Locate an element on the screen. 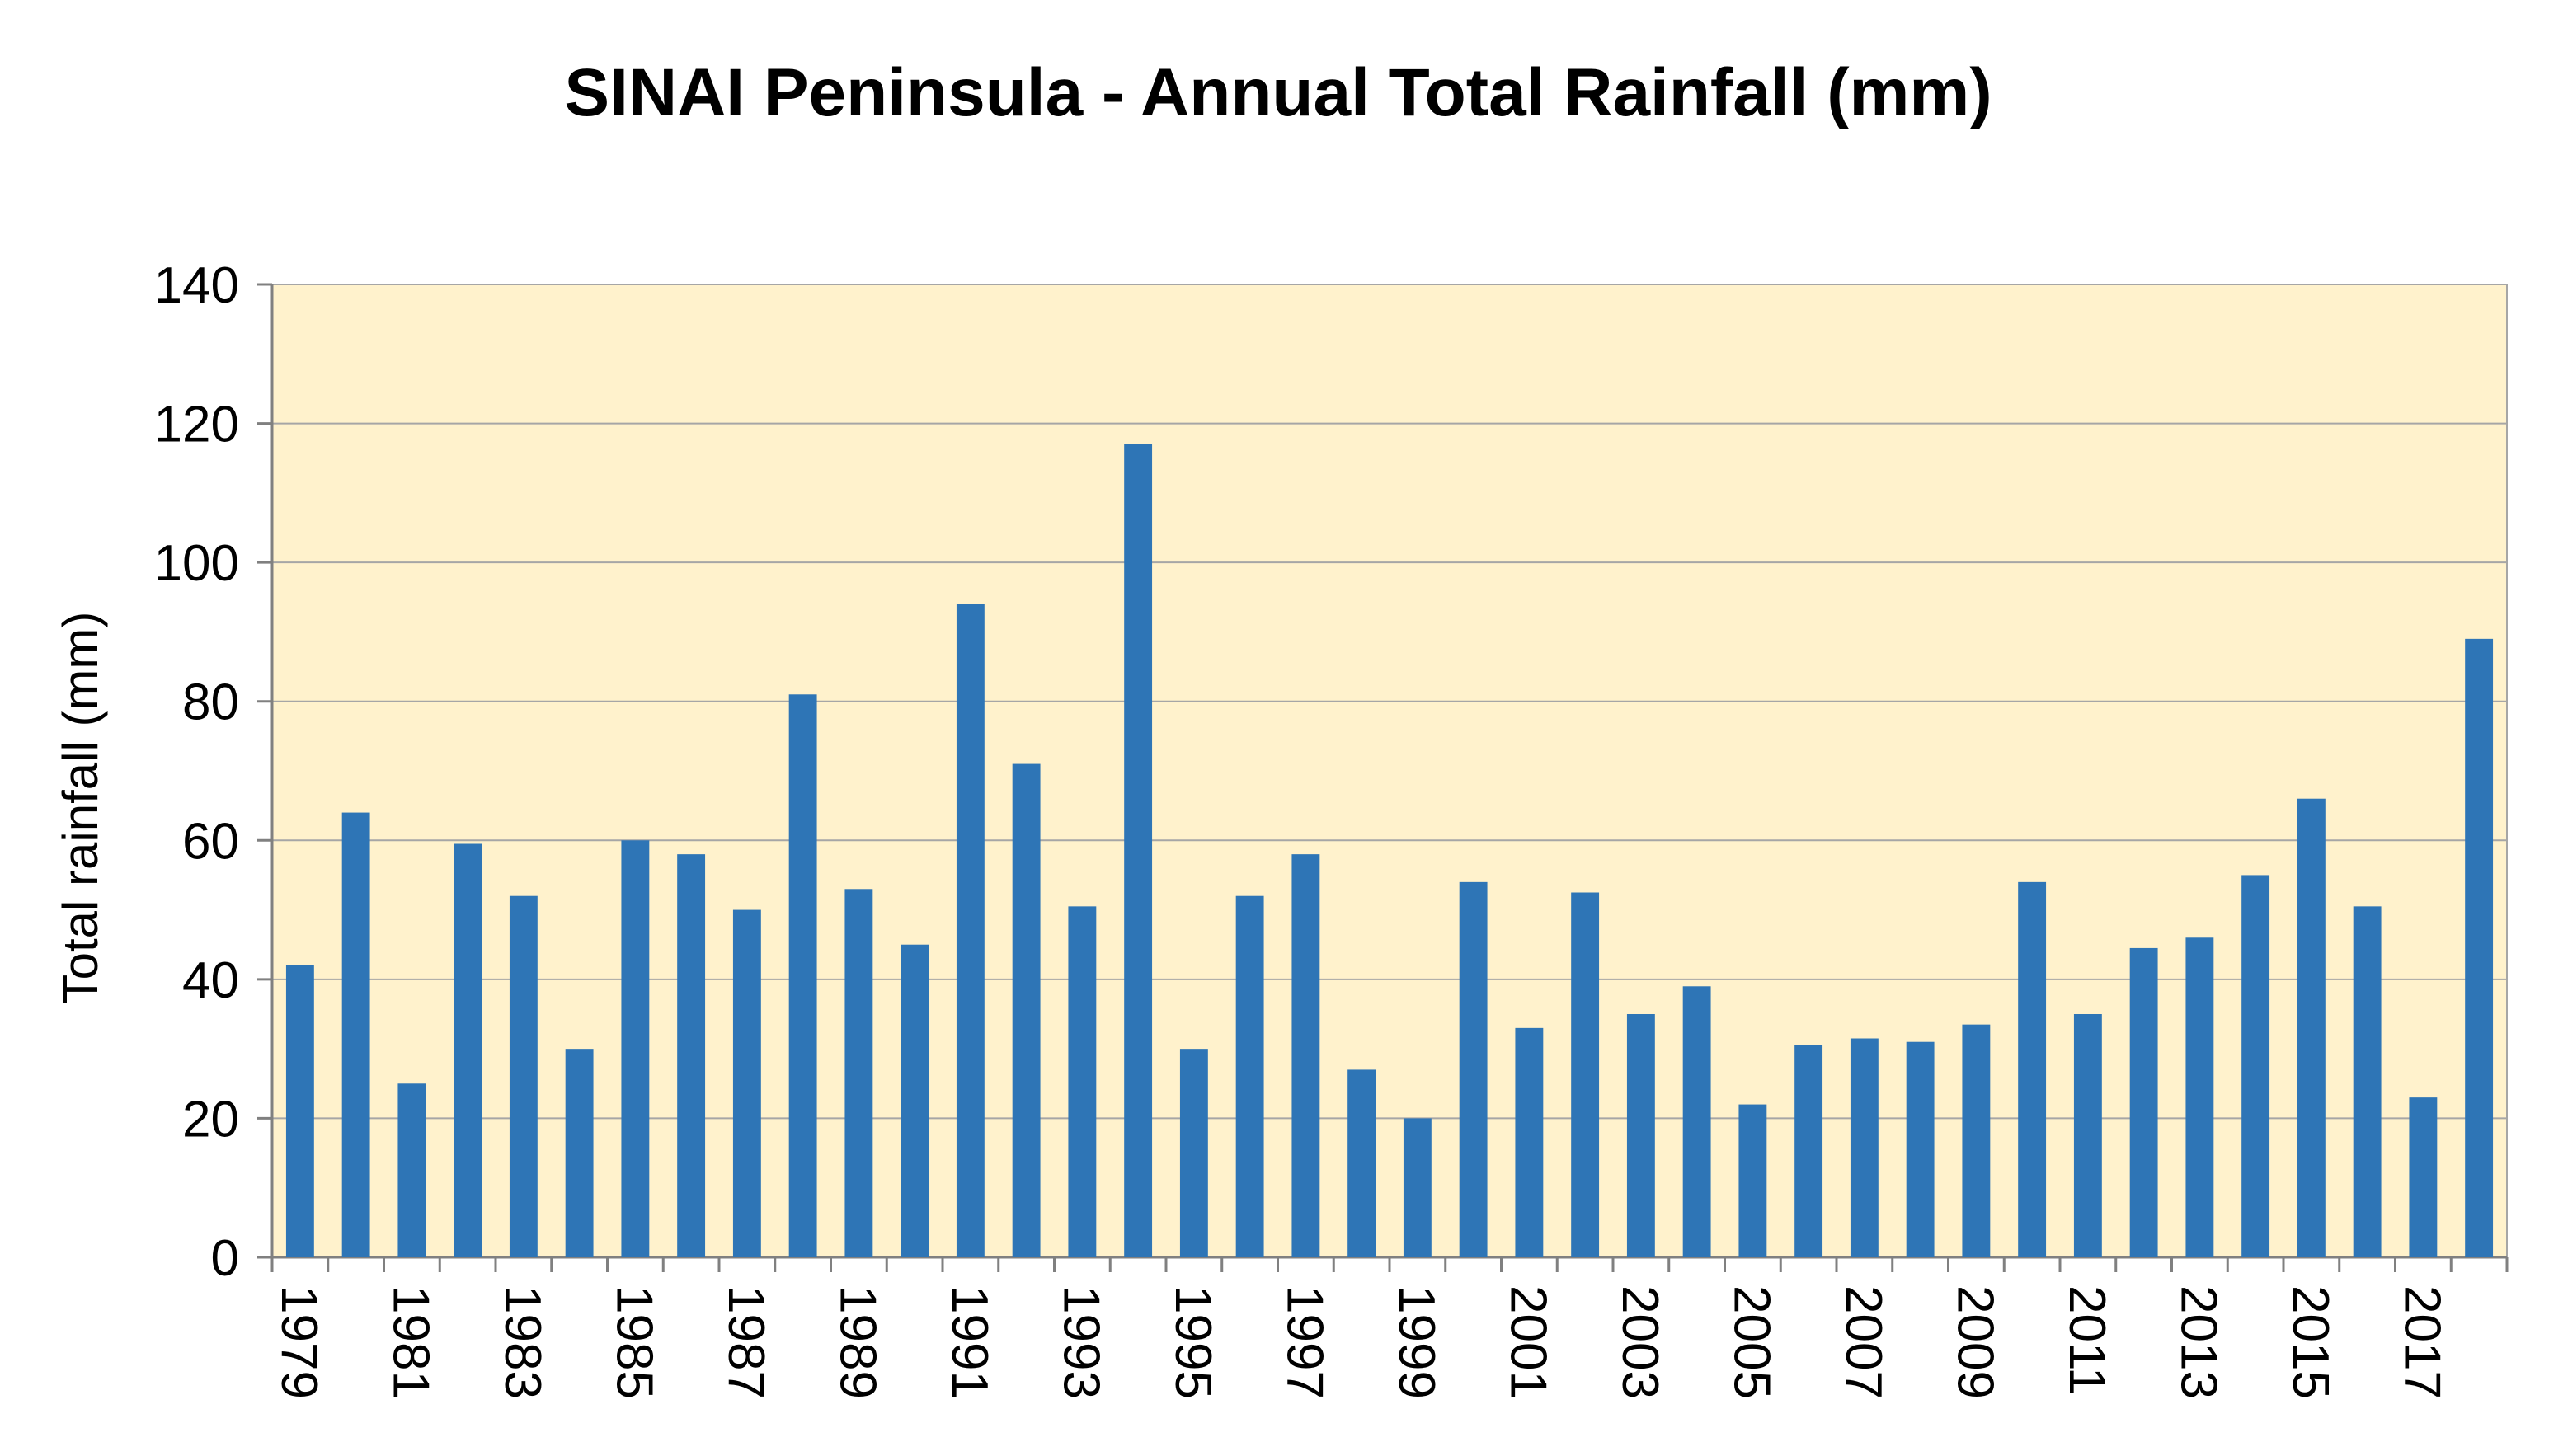  bar-1982 is located at coordinates (468, 1050).